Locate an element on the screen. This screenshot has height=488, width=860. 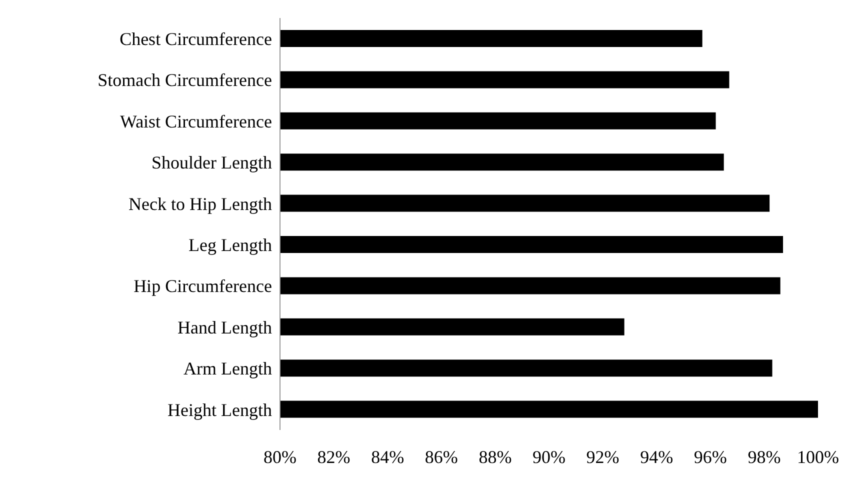
x-tick-label: 100% is located at coordinates (818, 456).